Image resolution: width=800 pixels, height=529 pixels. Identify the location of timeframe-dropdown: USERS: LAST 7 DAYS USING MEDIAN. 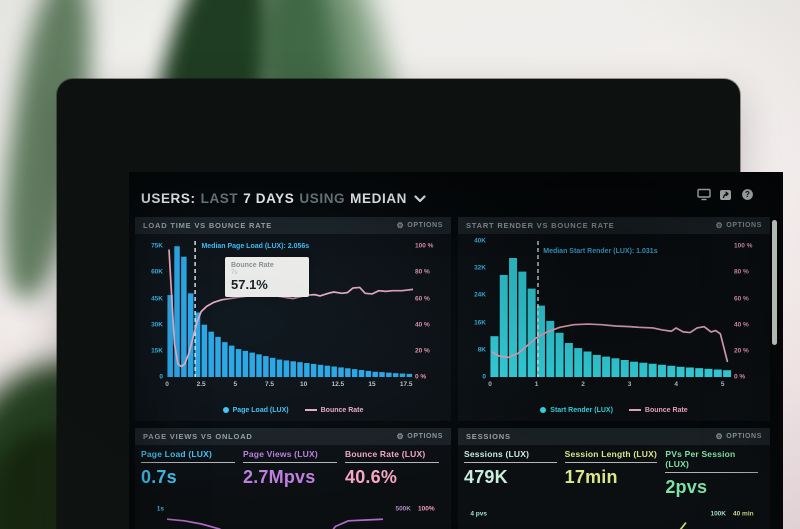
(283, 198).